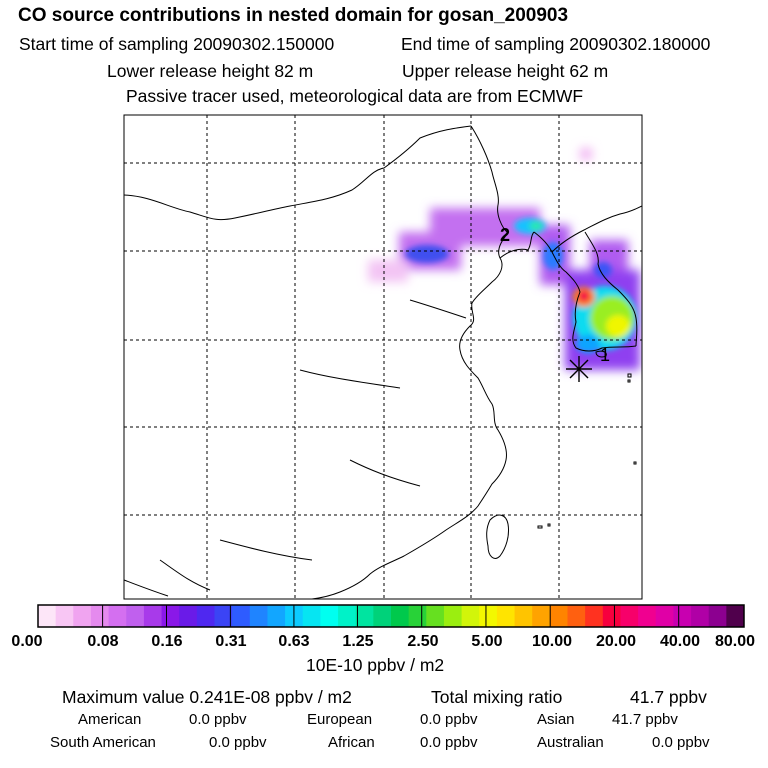  What do you see at coordinates (487, 641) in the screenshot?
I see `colorbar-tick: 5.00` at bounding box center [487, 641].